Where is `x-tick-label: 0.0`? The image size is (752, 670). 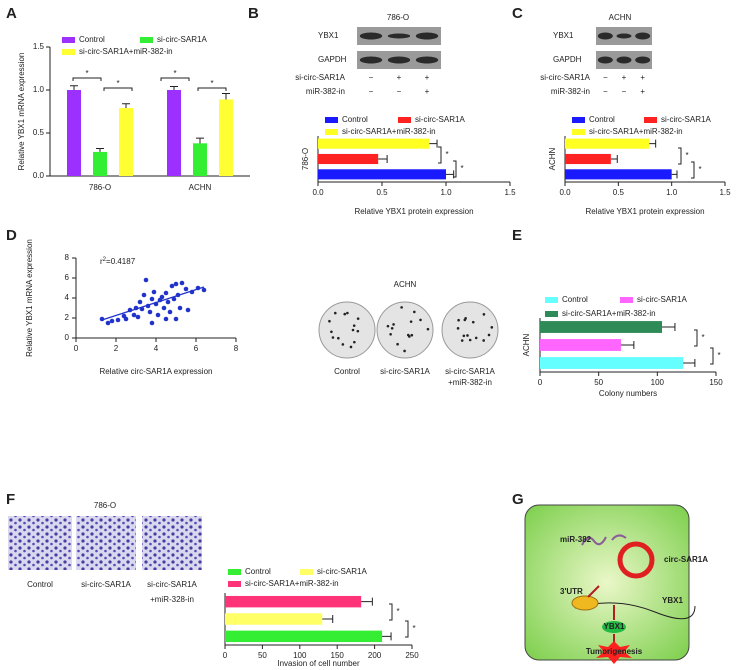 x-tick-label: 0.0 is located at coordinates (318, 192).